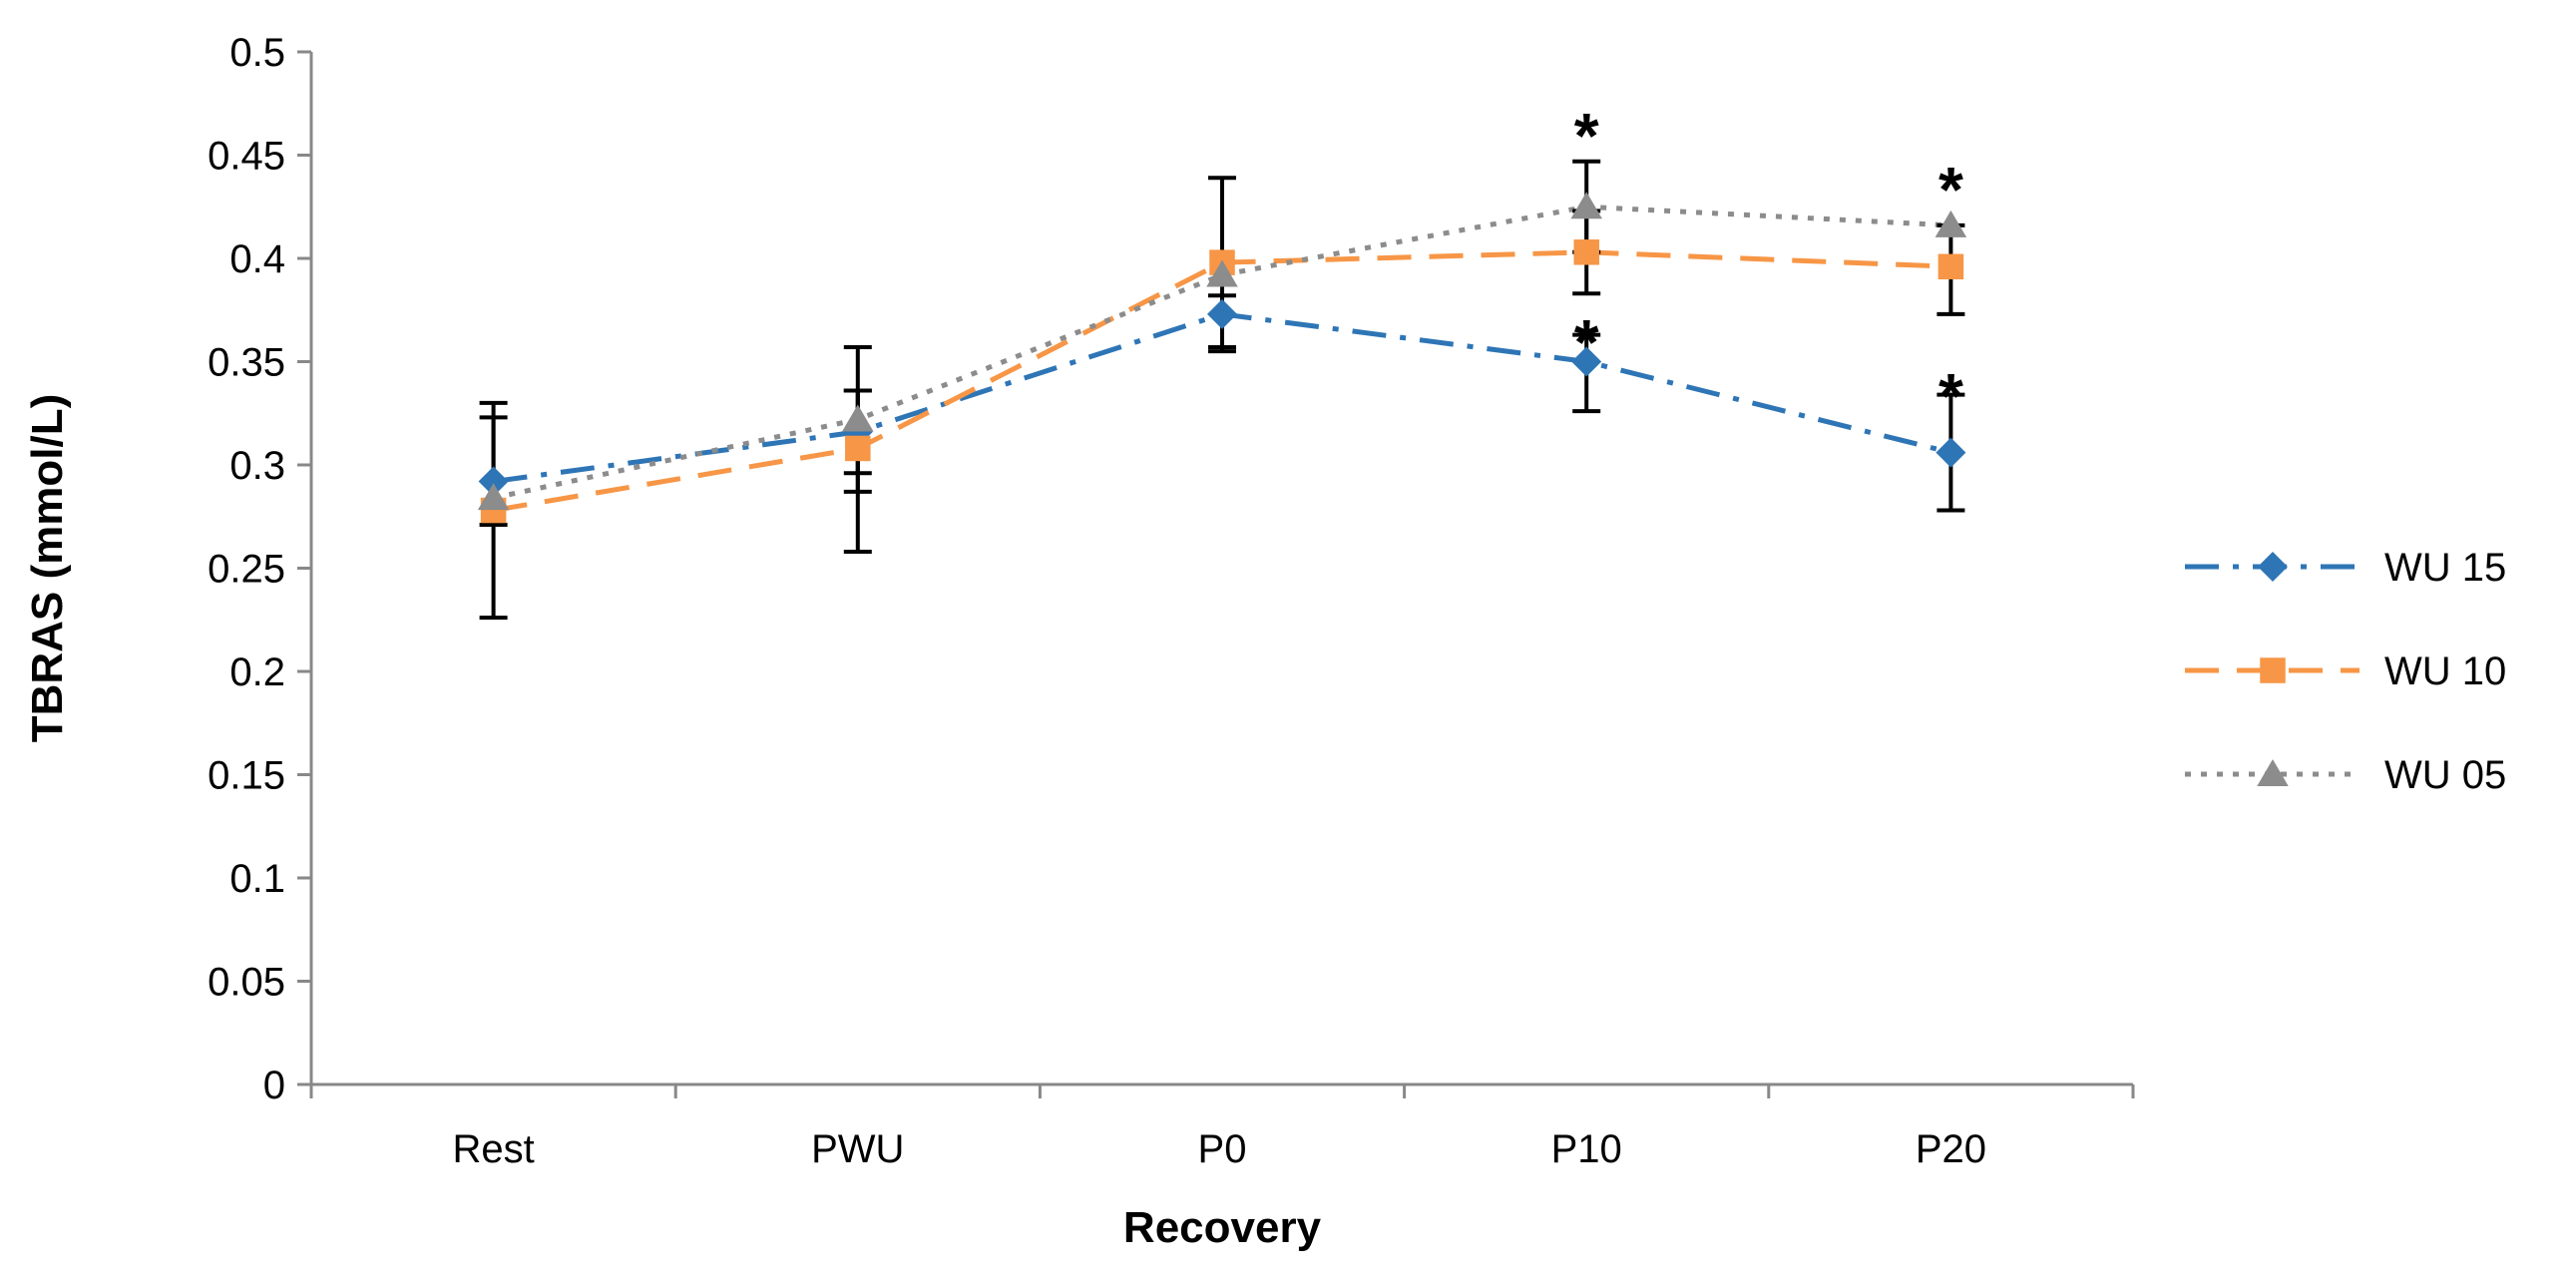  Describe the element at coordinates (257, 879) in the screenshot. I see `y-tick-label: 0.1` at that location.